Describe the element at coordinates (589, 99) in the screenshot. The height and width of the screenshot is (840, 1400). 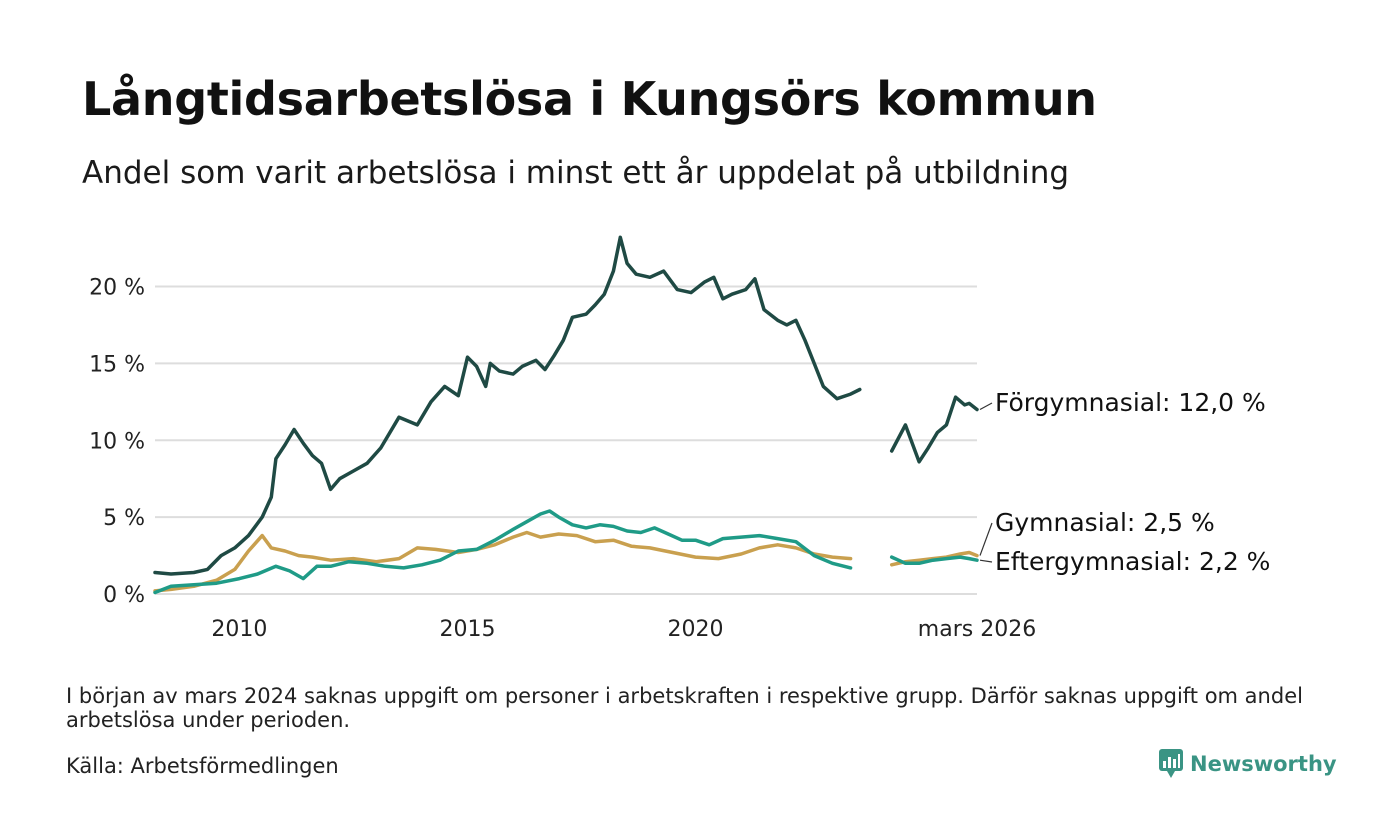
I see `chart-title: Långtidsarbetslösa i Kungsörs kommun` at that location.